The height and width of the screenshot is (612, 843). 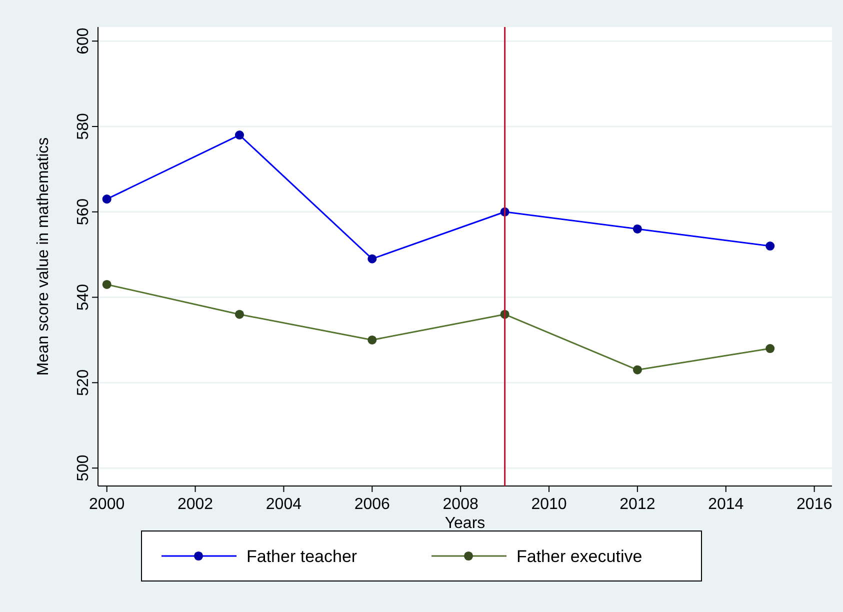 I want to click on x-tick-label: 2012, so click(x=638, y=504).